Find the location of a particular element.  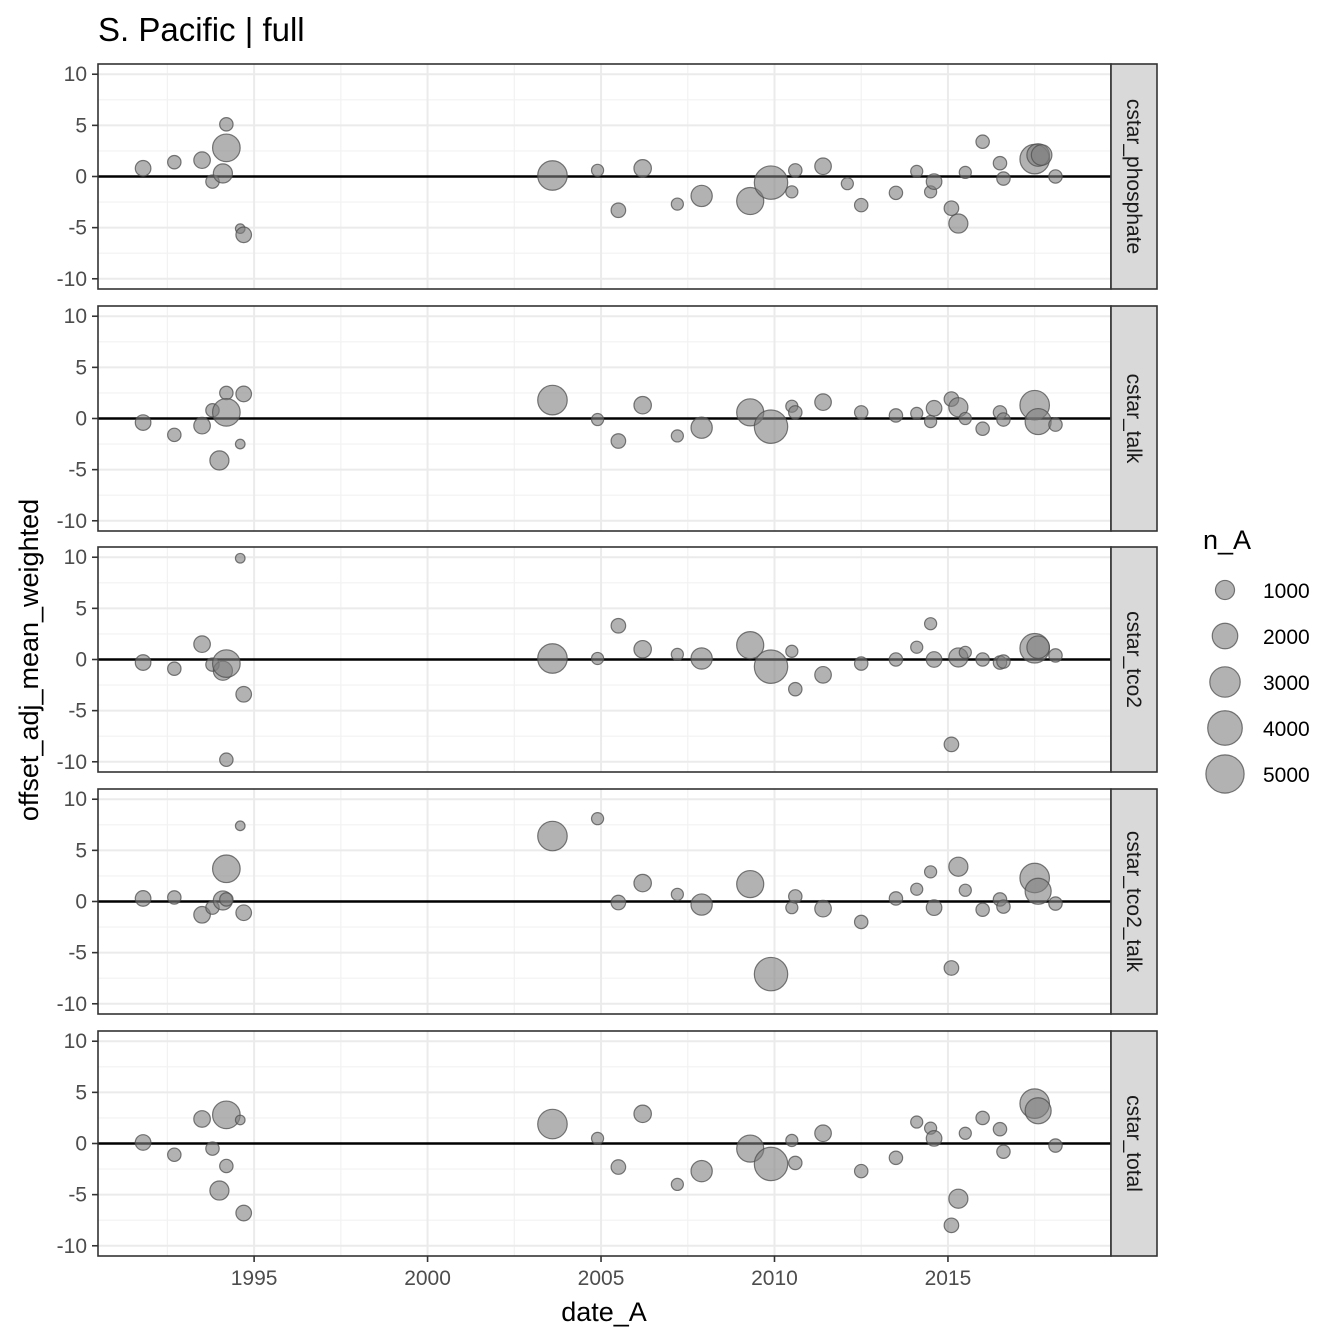

x-tick-label: 2010 is located at coordinates (774, 1278).